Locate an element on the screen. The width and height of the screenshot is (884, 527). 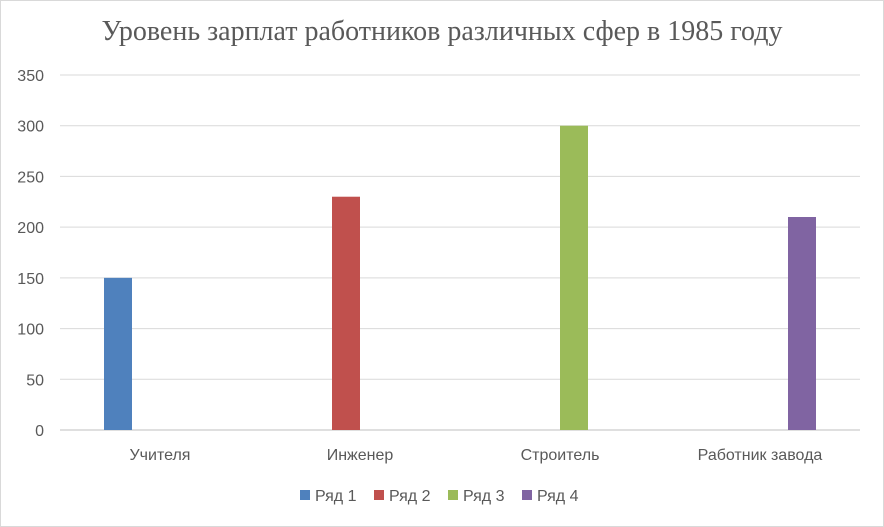
x-category-label: Инженер is located at coordinates (360, 455).